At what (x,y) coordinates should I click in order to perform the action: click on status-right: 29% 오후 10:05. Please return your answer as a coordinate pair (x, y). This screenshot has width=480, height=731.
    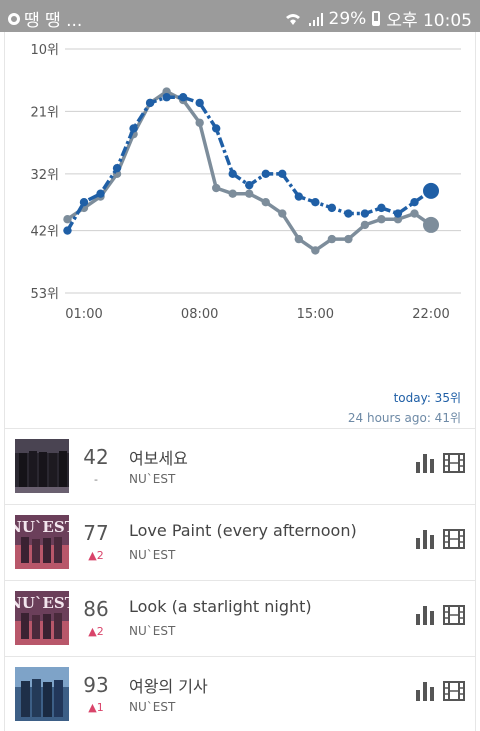
    Looking at the image, I should click on (378, 18).